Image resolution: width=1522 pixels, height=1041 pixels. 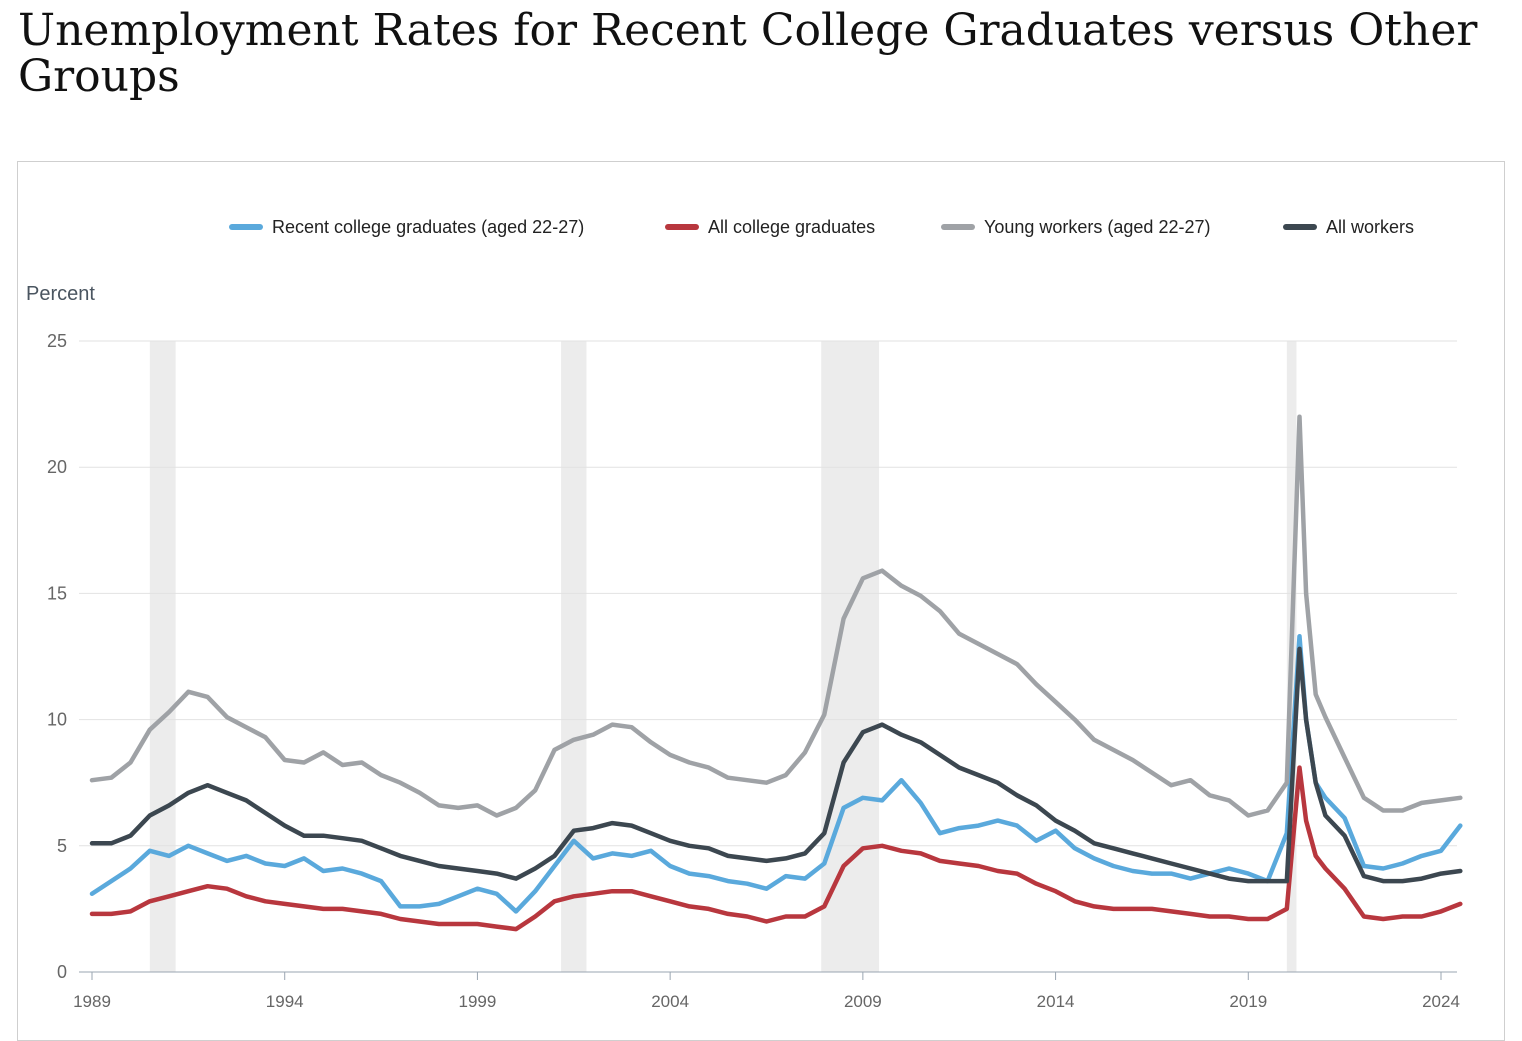 I want to click on y-tick-label: 5, so click(x=62, y=846).